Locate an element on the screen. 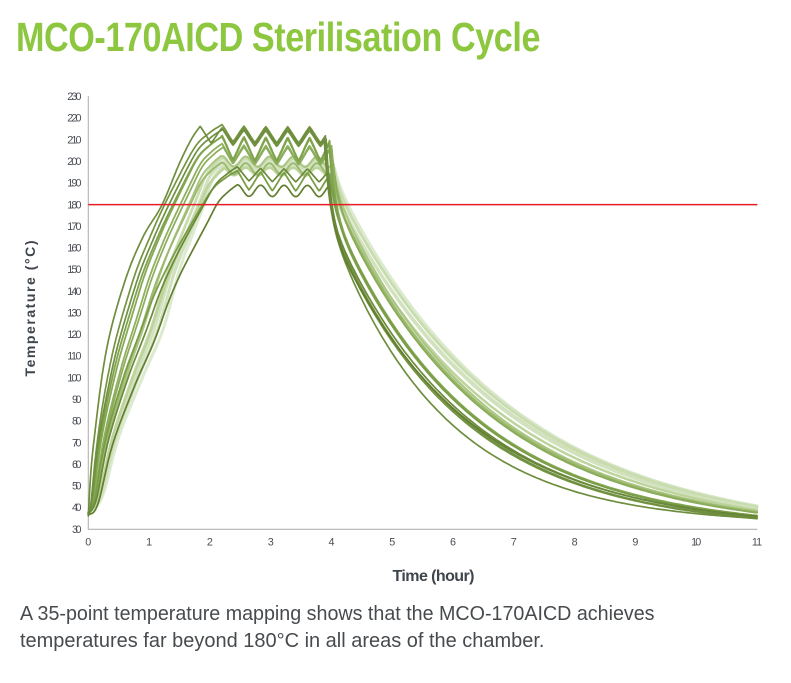 Image resolution: width=791 pixels, height=683 pixels. svg-text: 180 is located at coordinates (74, 205).